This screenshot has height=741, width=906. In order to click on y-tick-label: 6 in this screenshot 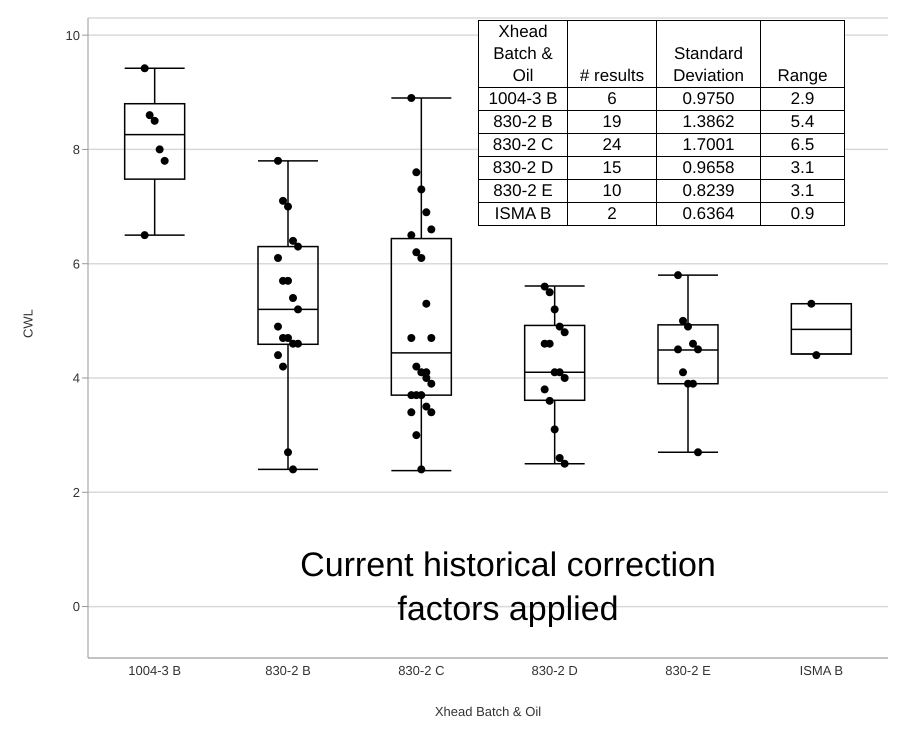, I will do `click(76, 264)`.